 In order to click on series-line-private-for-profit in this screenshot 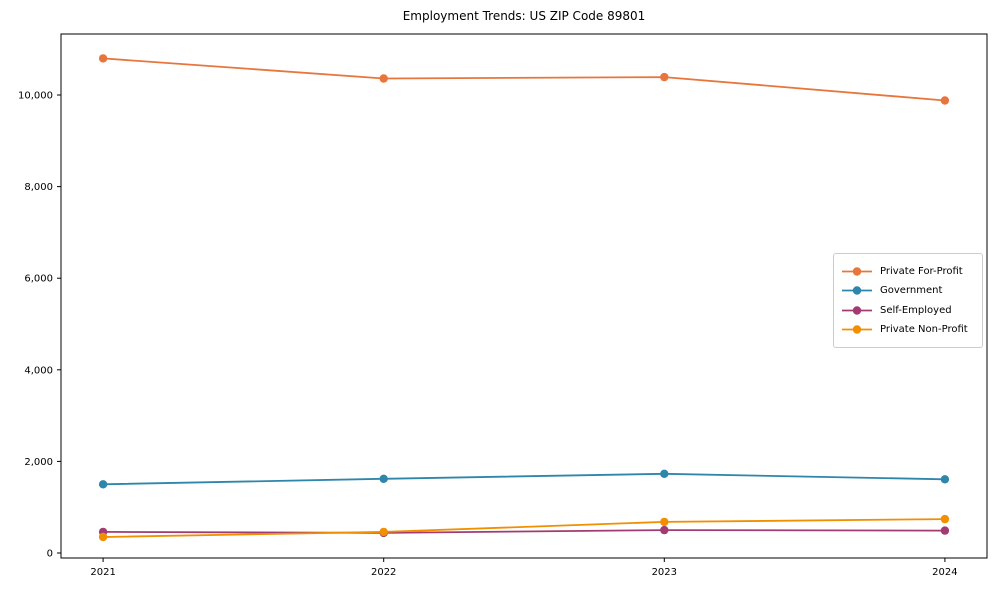, I will do `click(524, 79)`.